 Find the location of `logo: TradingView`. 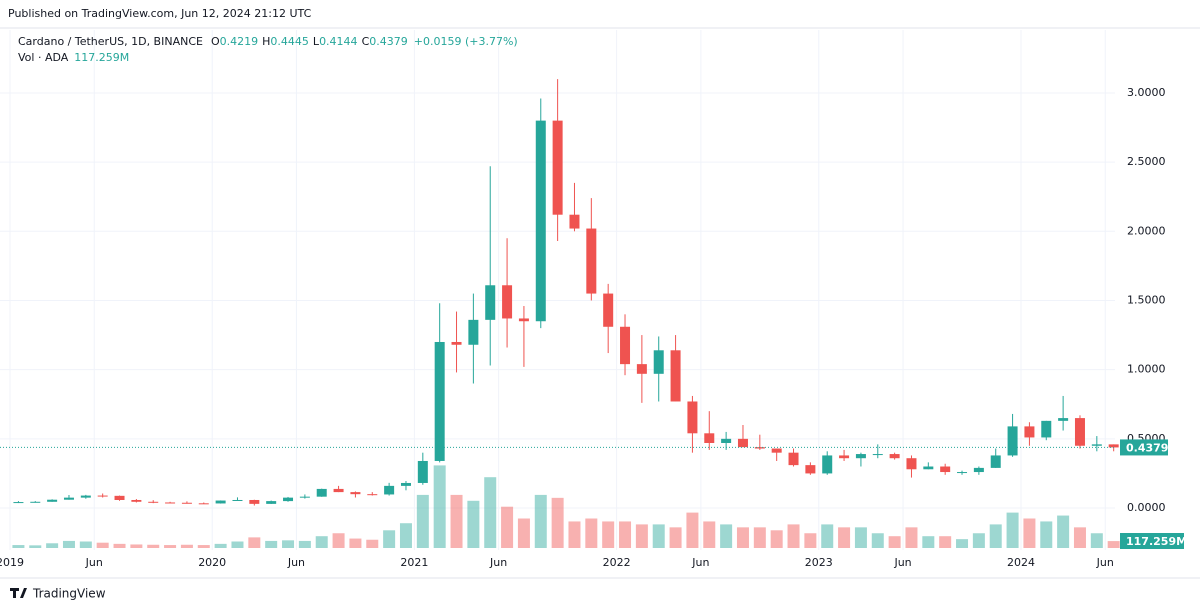

logo: TradingView is located at coordinates (58, 594).